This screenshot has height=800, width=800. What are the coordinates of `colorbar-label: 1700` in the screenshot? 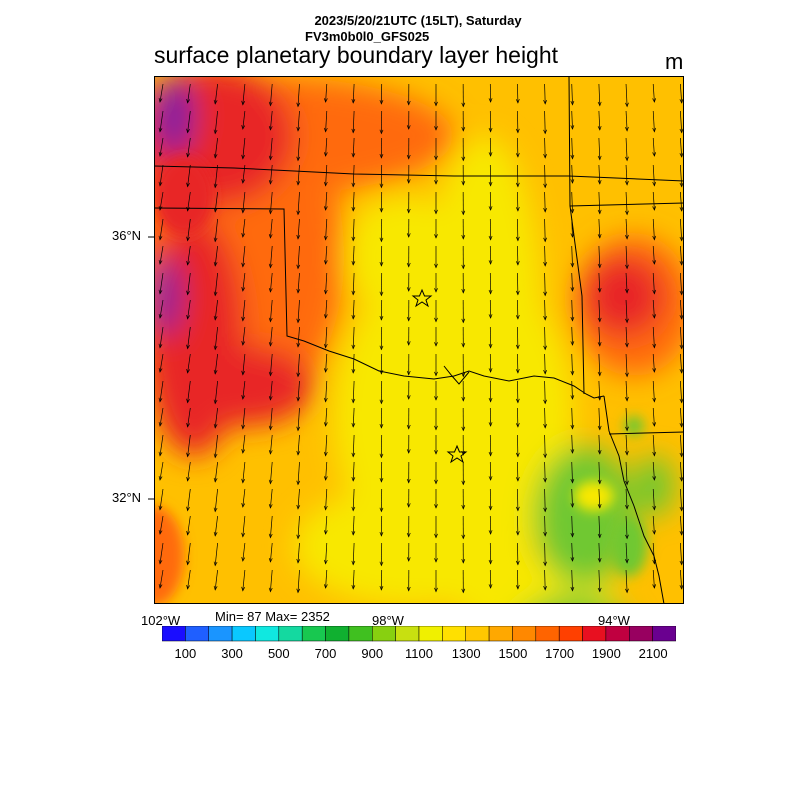 It's located at (560, 653).